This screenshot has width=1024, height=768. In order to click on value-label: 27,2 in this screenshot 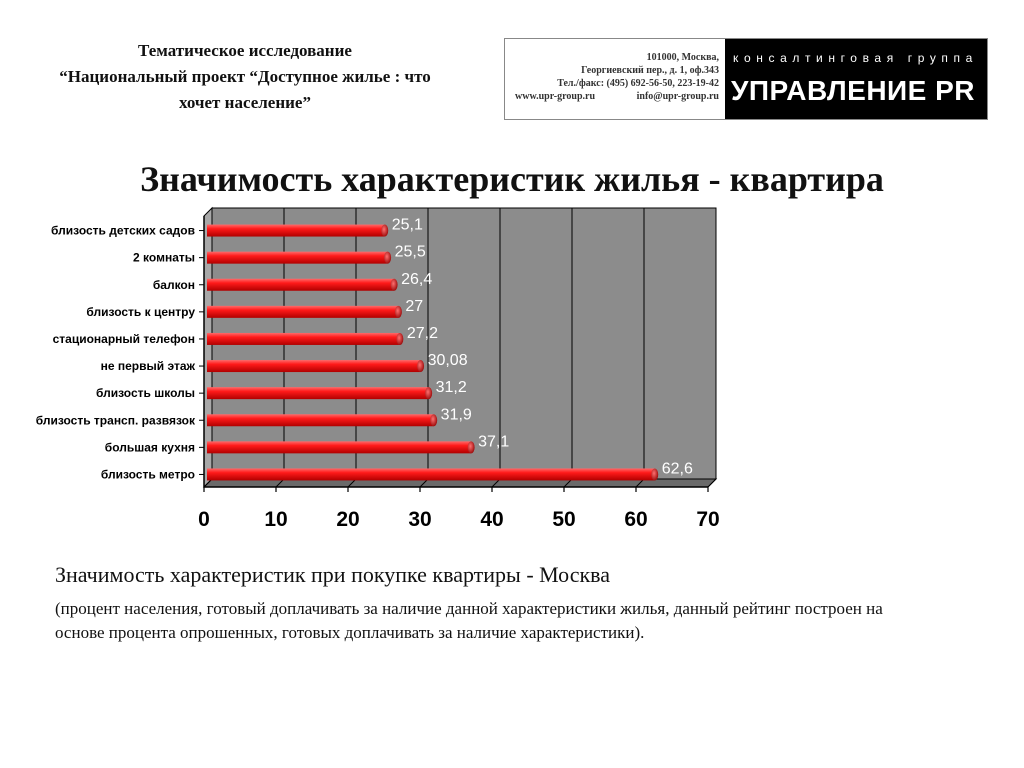, I will do `click(422, 333)`.